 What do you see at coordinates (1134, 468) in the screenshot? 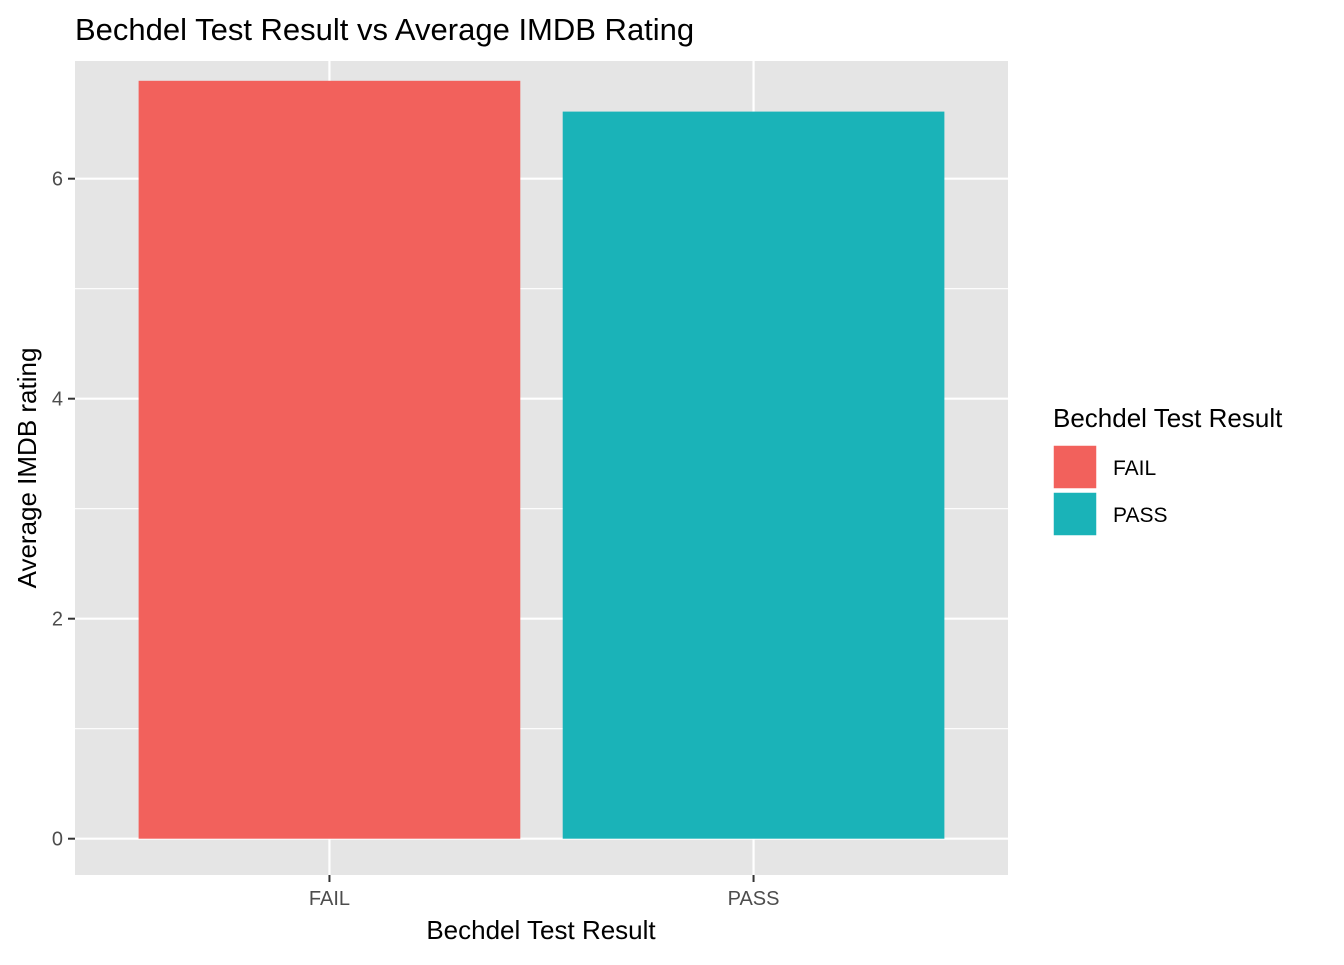
I see `legend-label-fail: FAIL` at bounding box center [1134, 468].